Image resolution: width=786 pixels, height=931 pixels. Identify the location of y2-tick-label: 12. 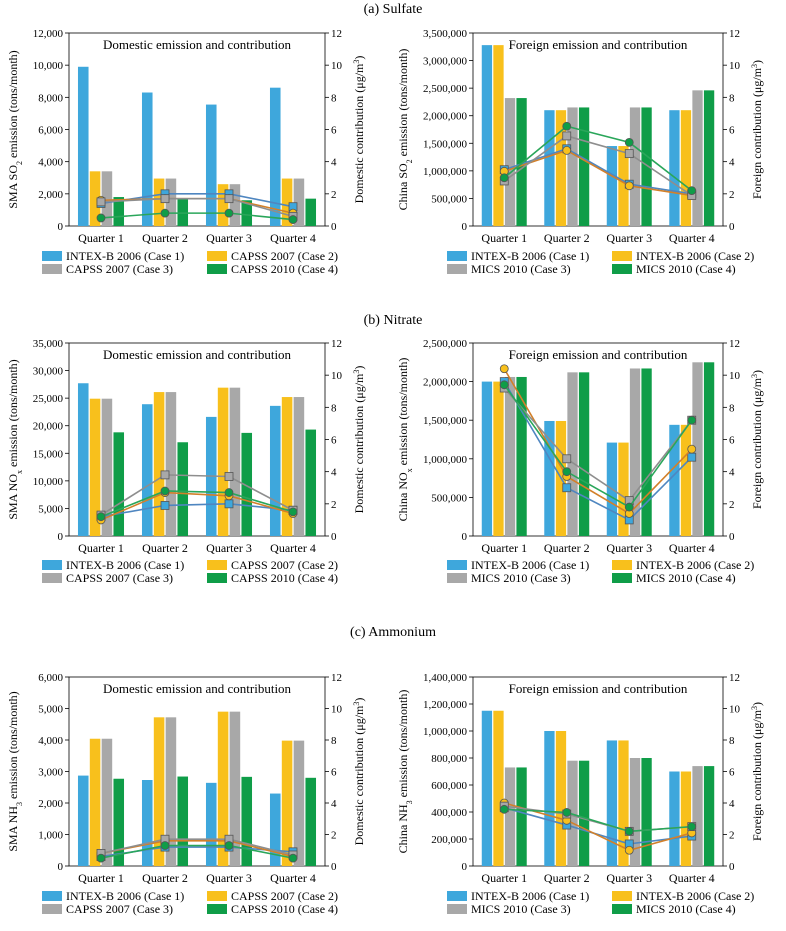
(336, 34).